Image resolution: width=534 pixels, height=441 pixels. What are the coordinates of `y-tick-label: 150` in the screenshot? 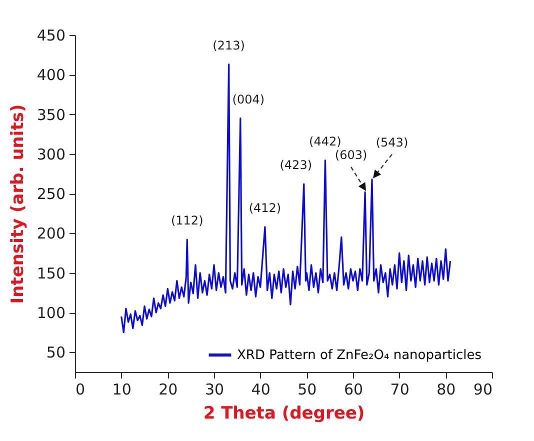 It's located at (51, 273).